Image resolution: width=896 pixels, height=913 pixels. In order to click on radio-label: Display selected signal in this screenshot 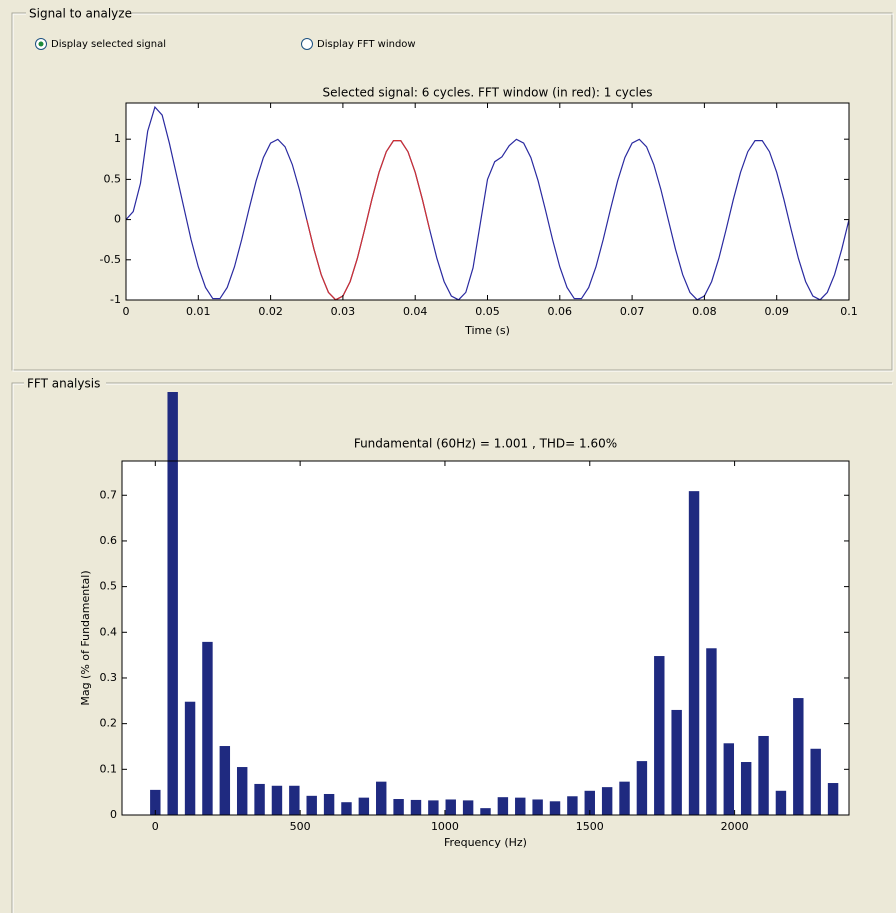, I will do `click(108, 44)`.